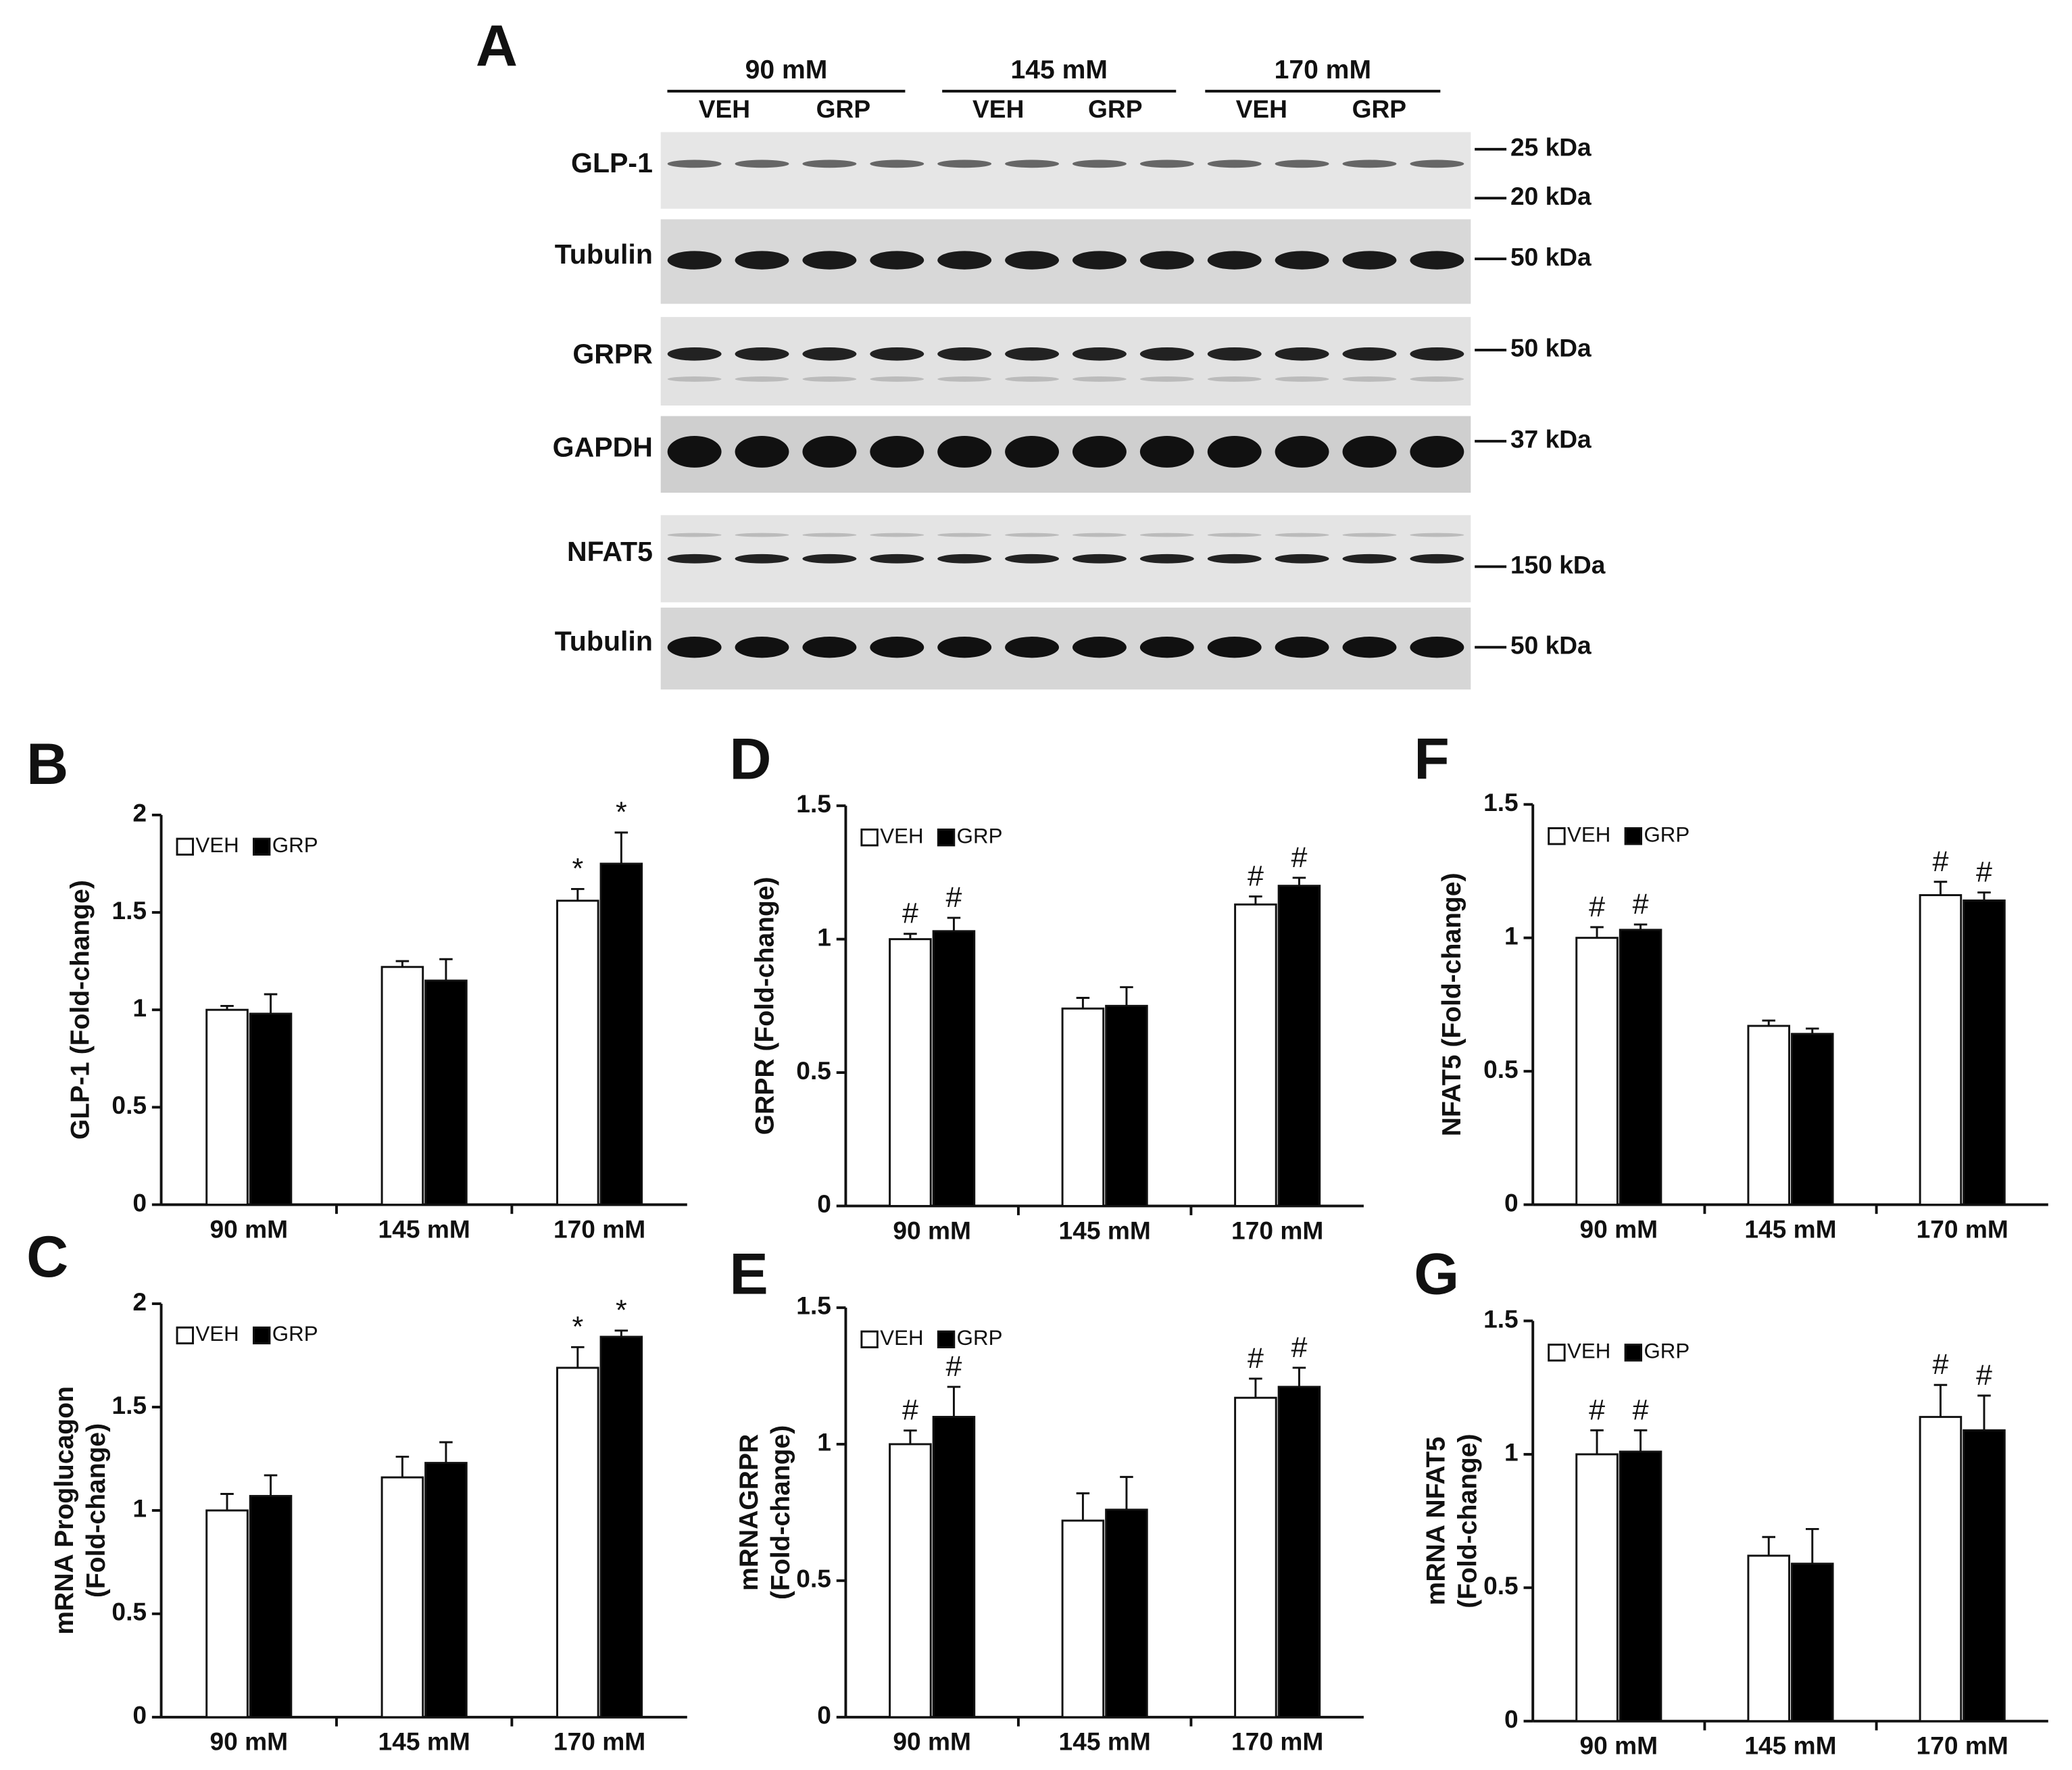  What do you see at coordinates (1379, 109) in the screenshot?
I see `lane-label: GRP` at bounding box center [1379, 109].